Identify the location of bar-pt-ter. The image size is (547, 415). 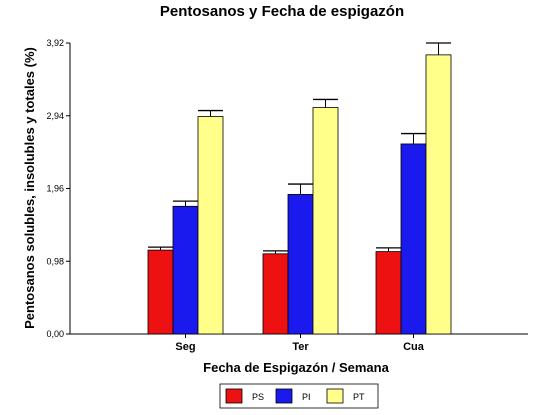
(325, 221).